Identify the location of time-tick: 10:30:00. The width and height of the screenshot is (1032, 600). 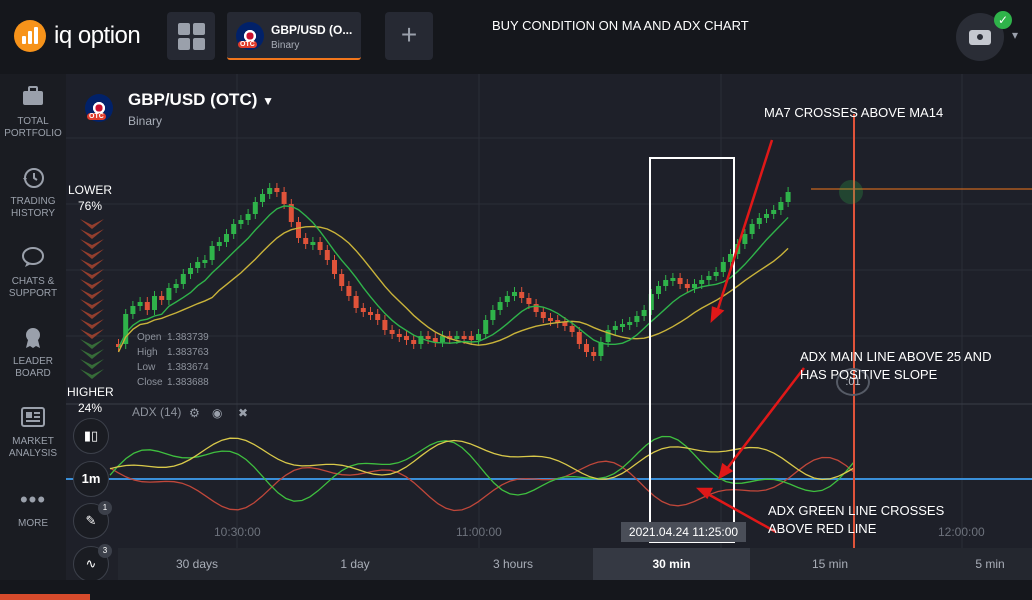
(237, 532).